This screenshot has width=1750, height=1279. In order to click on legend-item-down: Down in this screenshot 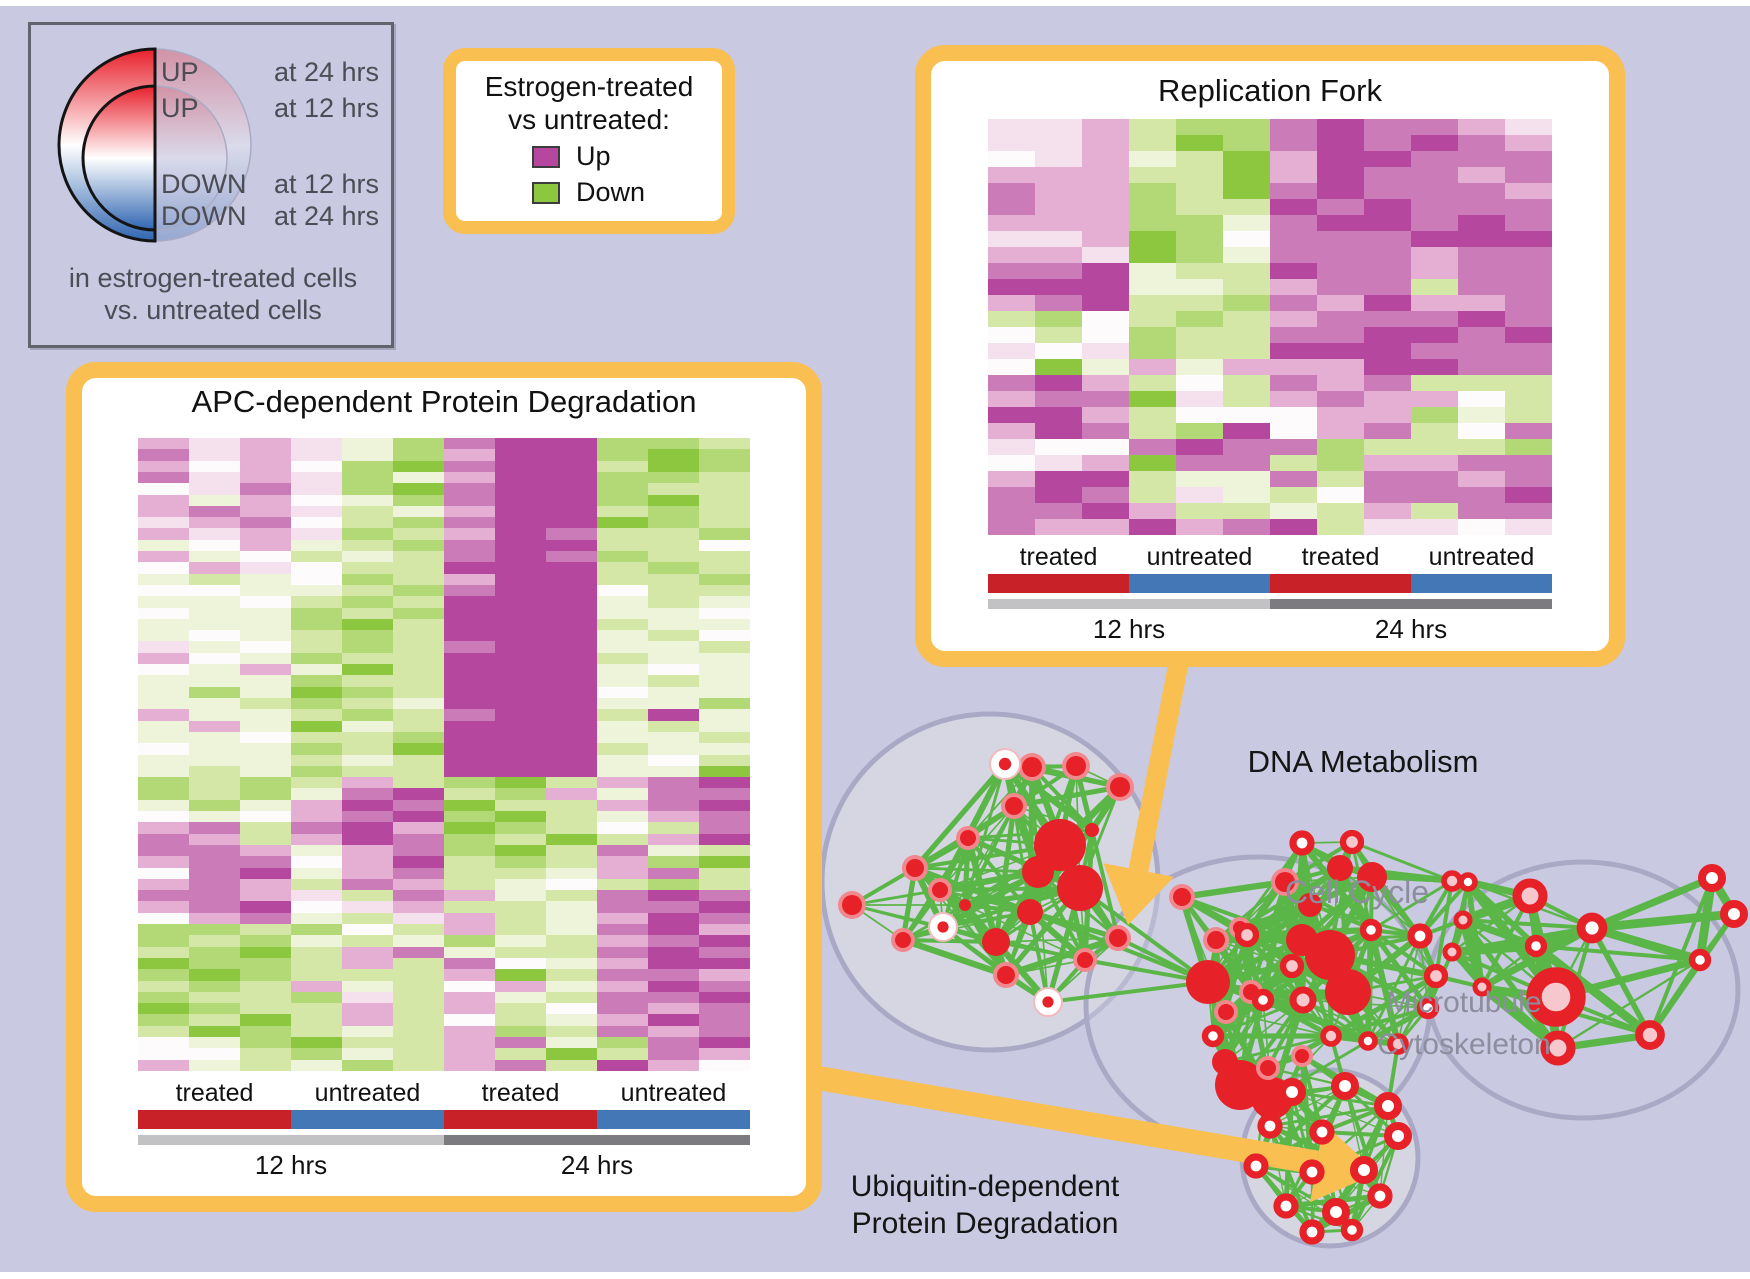, I will do `click(589, 192)`.